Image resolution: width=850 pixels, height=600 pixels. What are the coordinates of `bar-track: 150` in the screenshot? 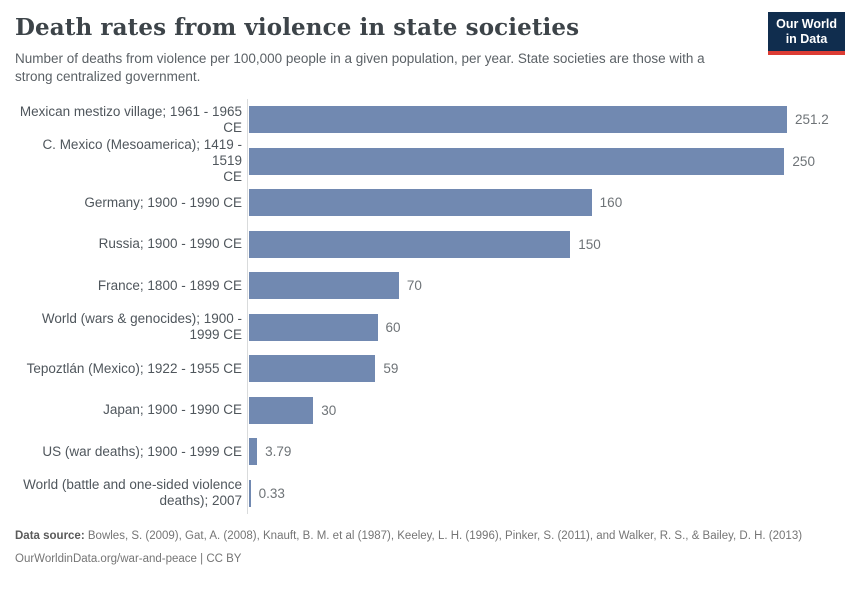 It's located at (548, 244).